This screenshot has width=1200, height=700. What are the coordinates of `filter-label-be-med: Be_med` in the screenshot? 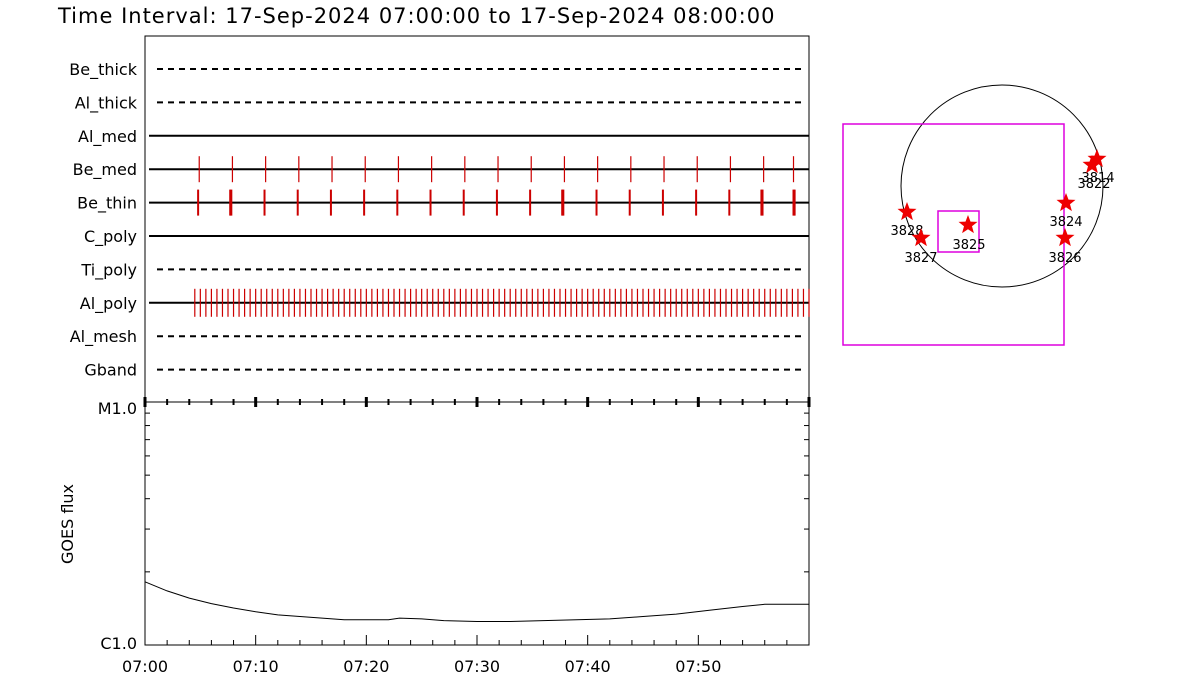 It's located at (105, 170).